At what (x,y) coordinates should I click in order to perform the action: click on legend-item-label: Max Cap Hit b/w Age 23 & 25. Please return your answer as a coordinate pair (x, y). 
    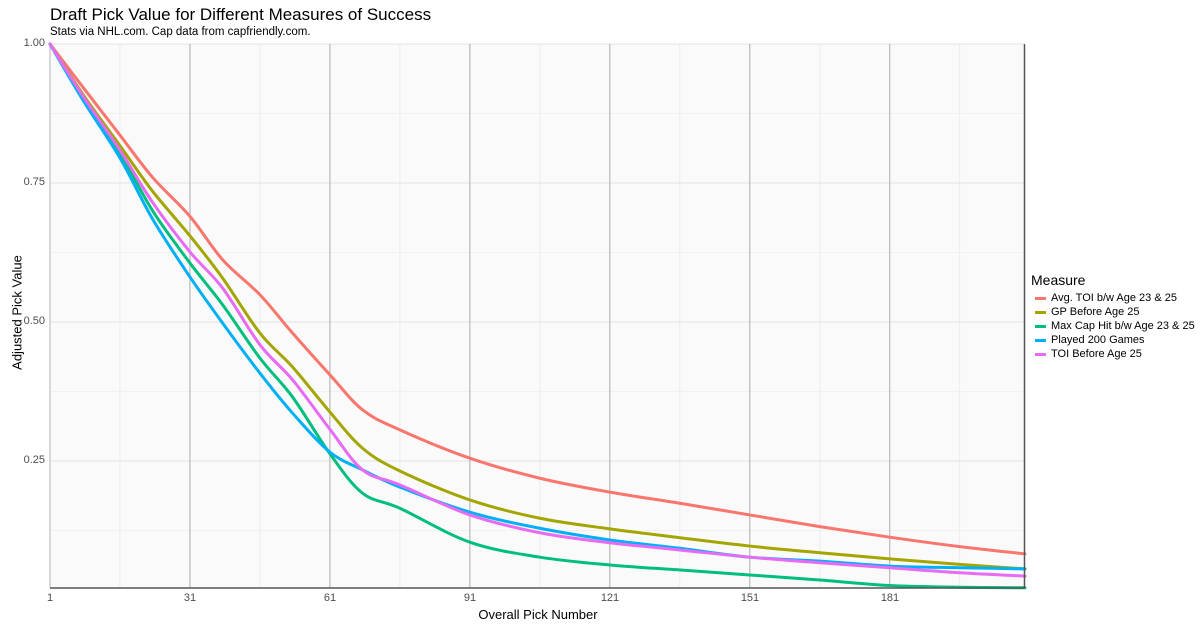
    Looking at the image, I should click on (1123, 326).